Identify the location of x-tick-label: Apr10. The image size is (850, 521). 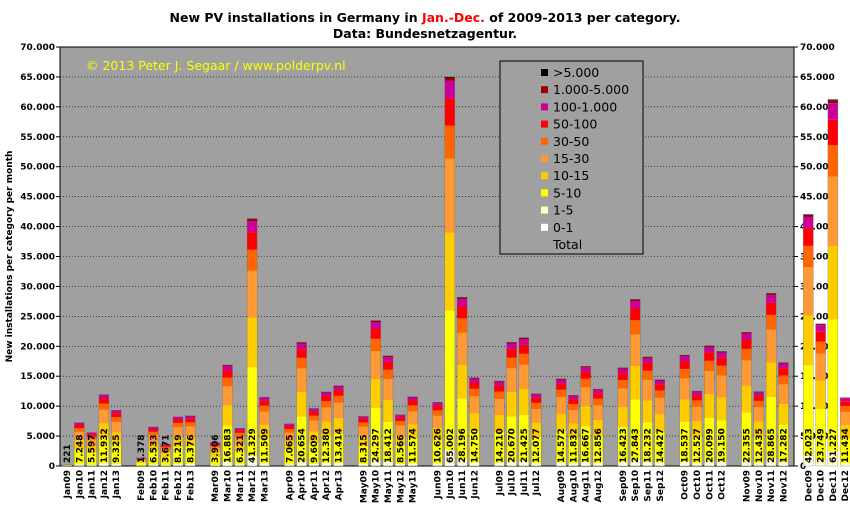
(303, 485).